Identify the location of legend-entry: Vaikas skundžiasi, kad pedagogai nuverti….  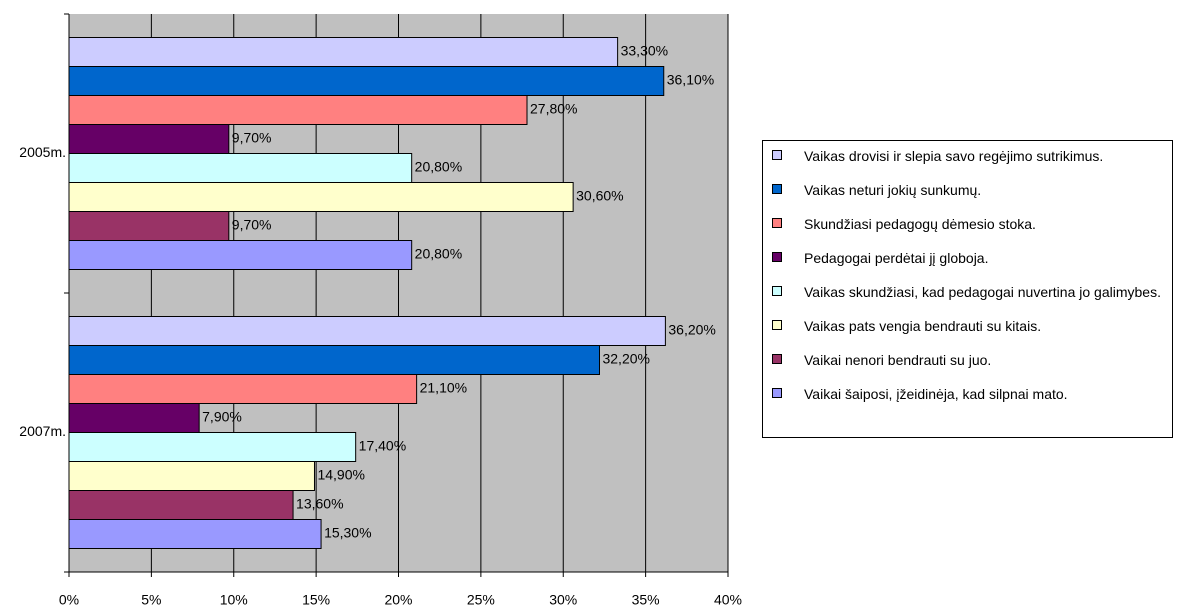
(967, 302).